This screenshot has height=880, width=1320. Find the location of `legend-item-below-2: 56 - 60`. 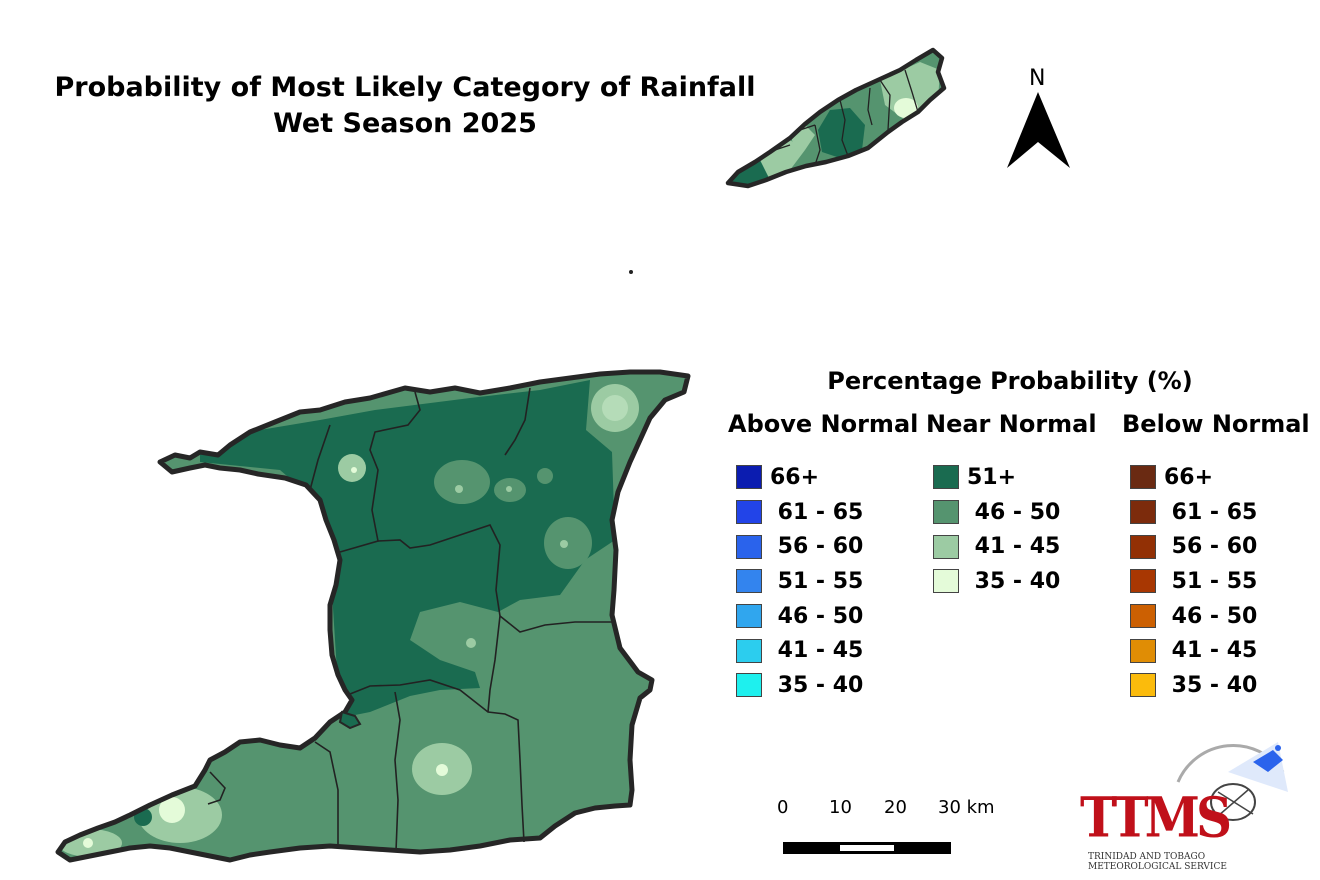

legend-item-below-2: 56 - 60 is located at coordinates (1193, 546).